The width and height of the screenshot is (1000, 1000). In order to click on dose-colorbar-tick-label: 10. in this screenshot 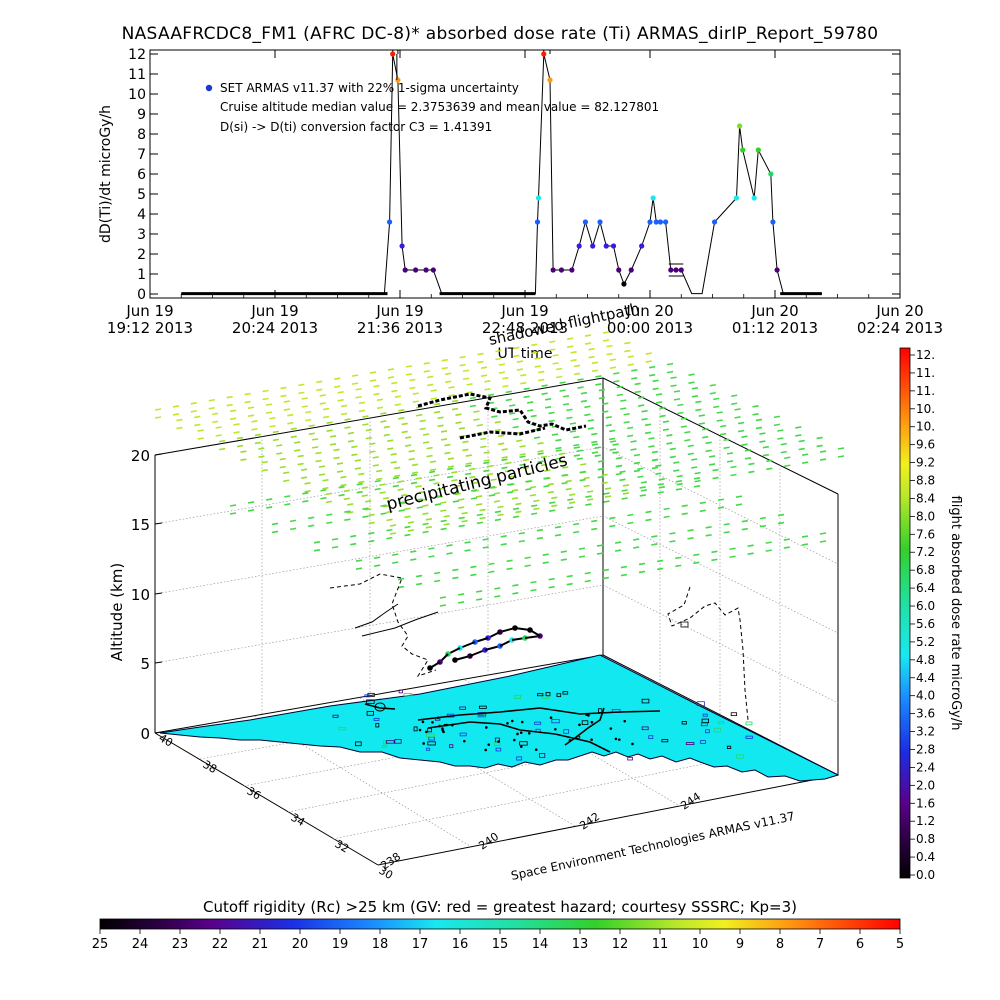, I will do `click(925, 409)`.